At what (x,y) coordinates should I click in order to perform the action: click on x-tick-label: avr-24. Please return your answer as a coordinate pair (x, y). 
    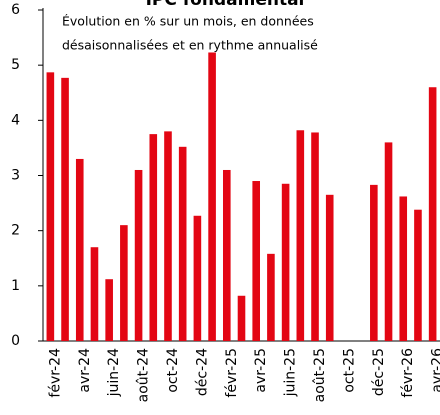
    Looking at the image, I should click on (85, 370).